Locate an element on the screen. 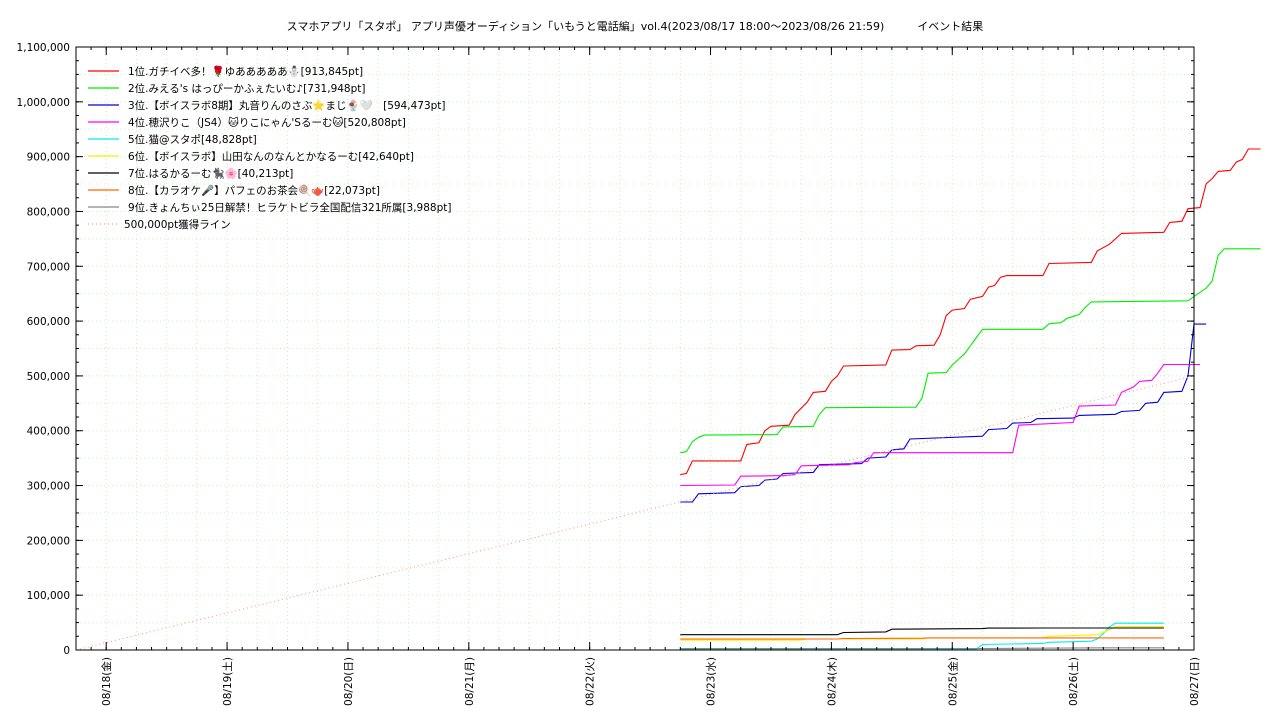 The width and height of the screenshot is (1280, 720). x-tick-label: 08/26(土) is located at coordinates (1073, 681).